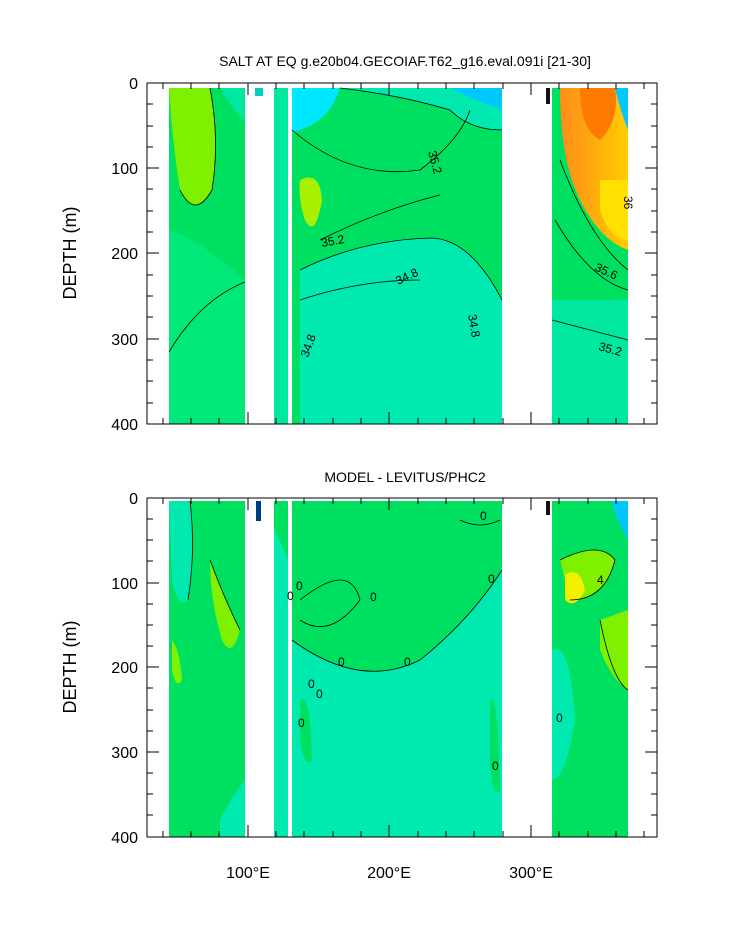 This screenshot has height=945, width=733. I want to click on top-y-tick-label: 100, so click(124, 169).